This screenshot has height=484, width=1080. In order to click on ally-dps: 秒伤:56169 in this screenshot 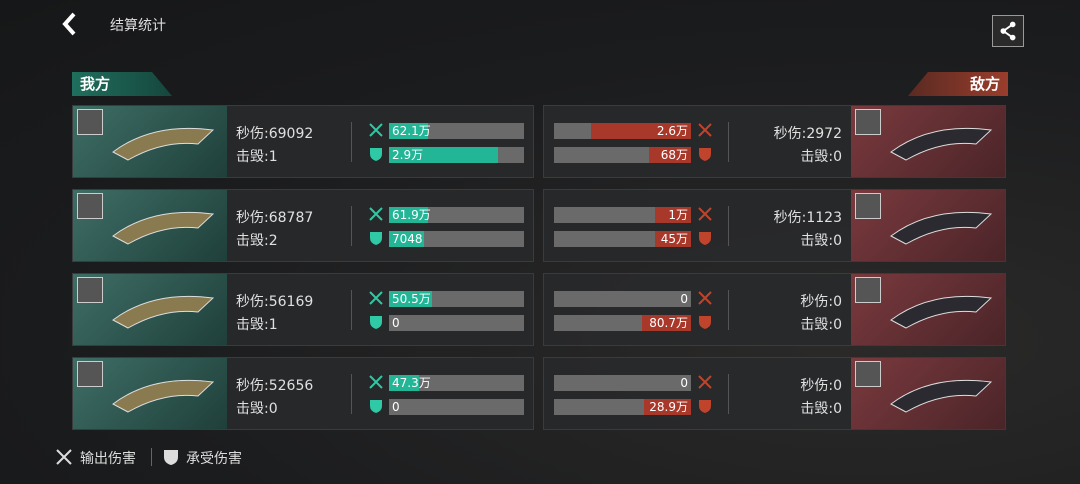, I will do `click(275, 302)`.